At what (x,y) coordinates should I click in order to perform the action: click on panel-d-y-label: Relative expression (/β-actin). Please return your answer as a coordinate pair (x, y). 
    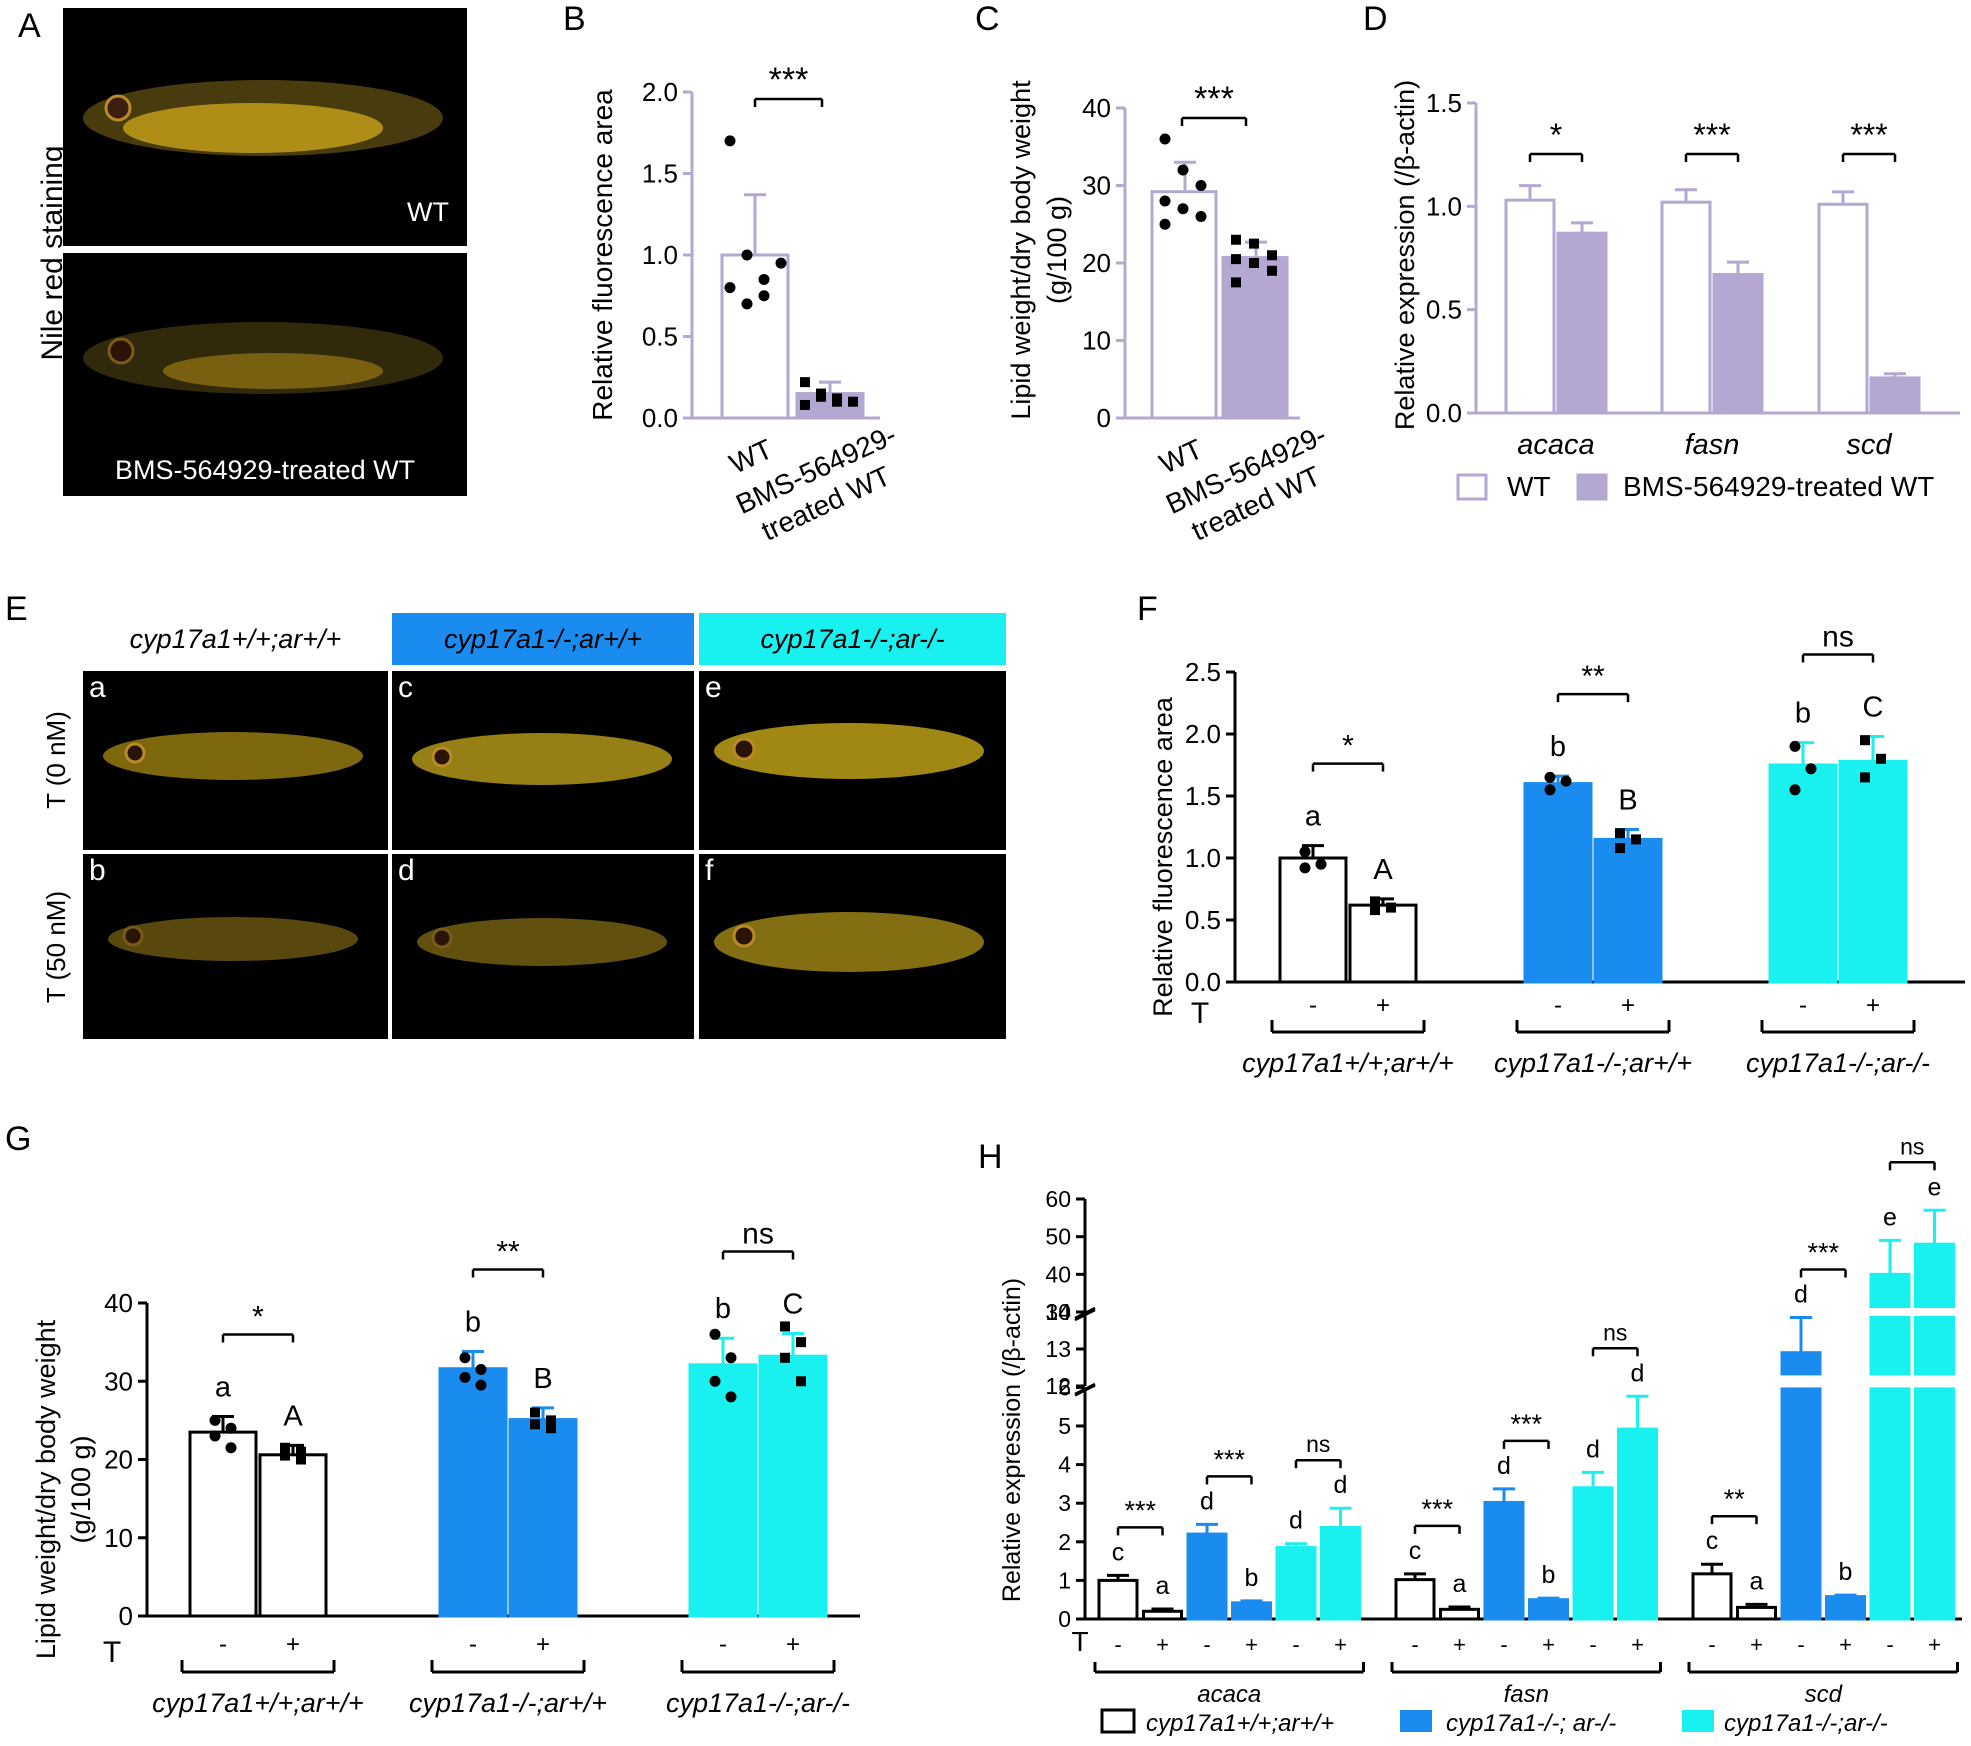
    Looking at the image, I should click on (1405, 255).